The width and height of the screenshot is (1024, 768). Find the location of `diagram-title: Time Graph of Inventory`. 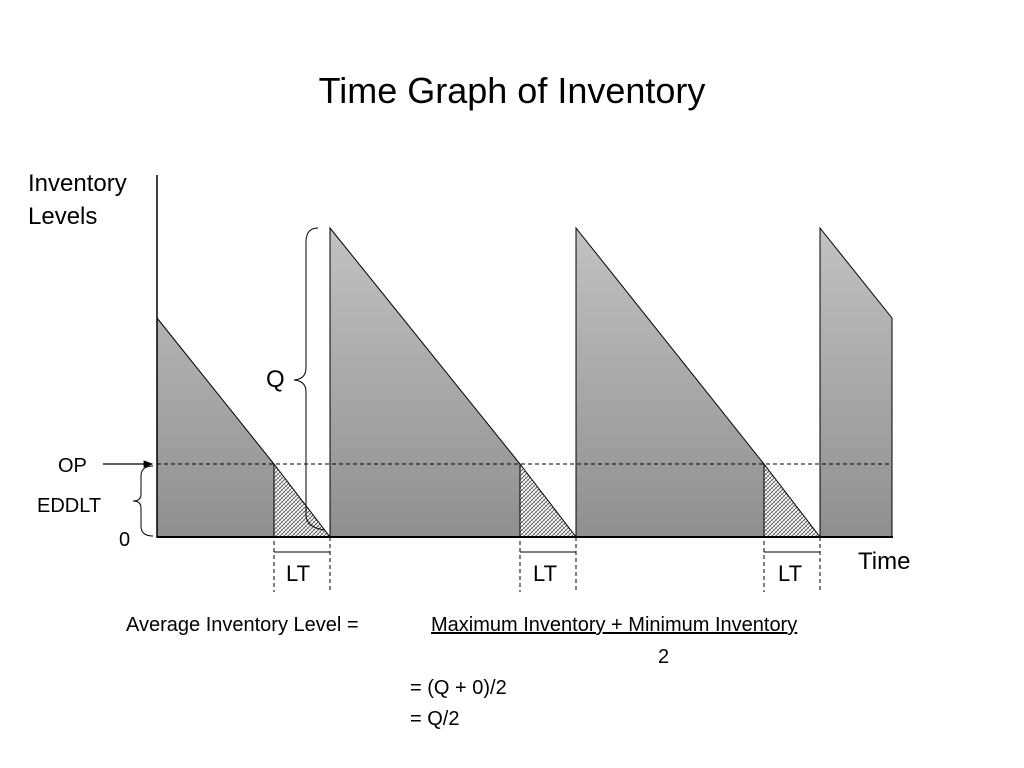

diagram-title: Time Graph of Inventory is located at coordinates (512, 90).